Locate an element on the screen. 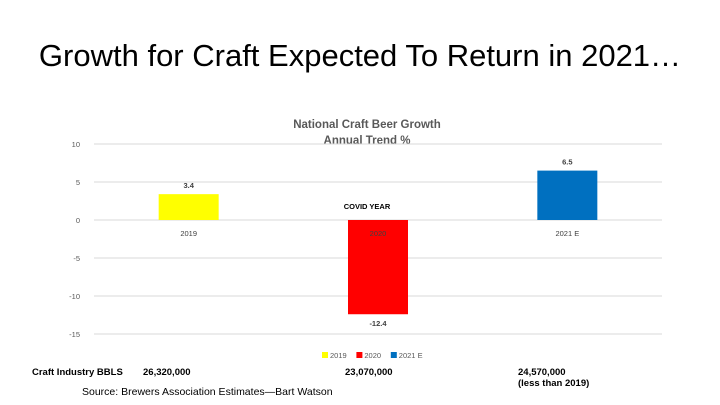 The width and height of the screenshot is (720, 405). y-tick-label: -15 is located at coordinates (74, 334).